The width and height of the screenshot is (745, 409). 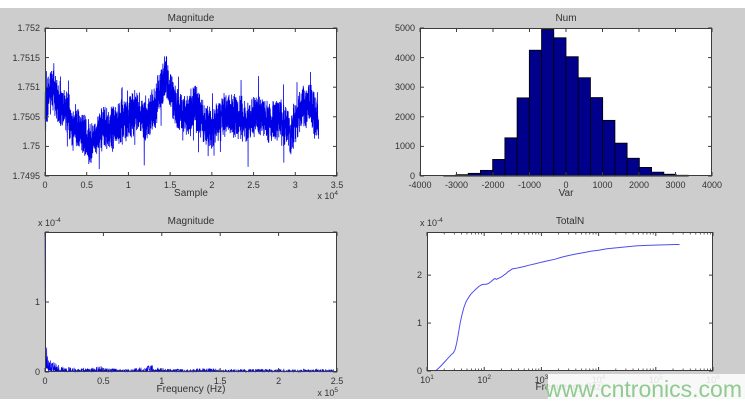 I want to click on plot-canvas-magnitude-time, so click(x=191, y=102).